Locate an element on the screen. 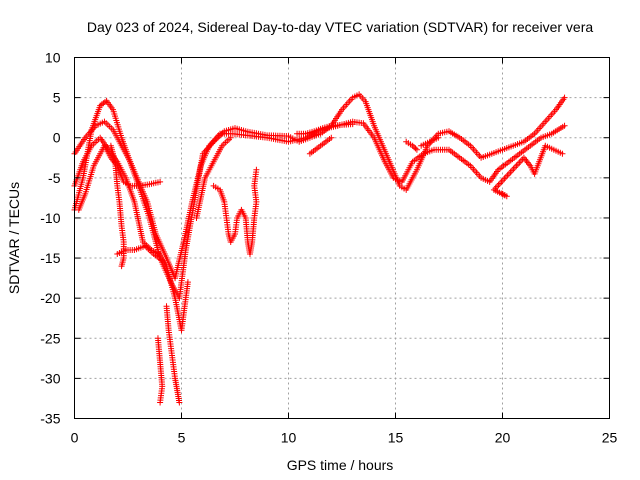  y-tick-label: -20 is located at coordinates (50, 298).